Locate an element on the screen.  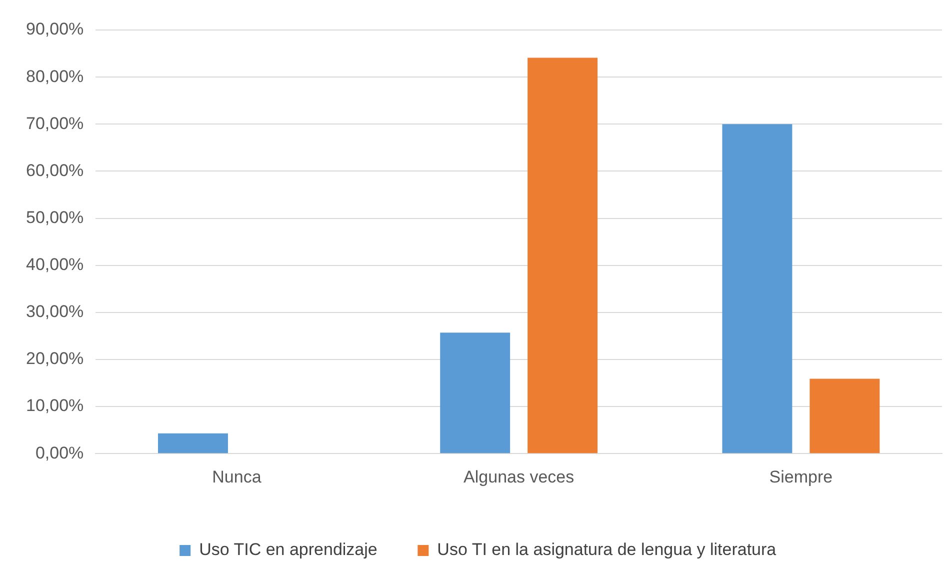
y-tick-label: 10,00% is located at coordinates (55, 406).